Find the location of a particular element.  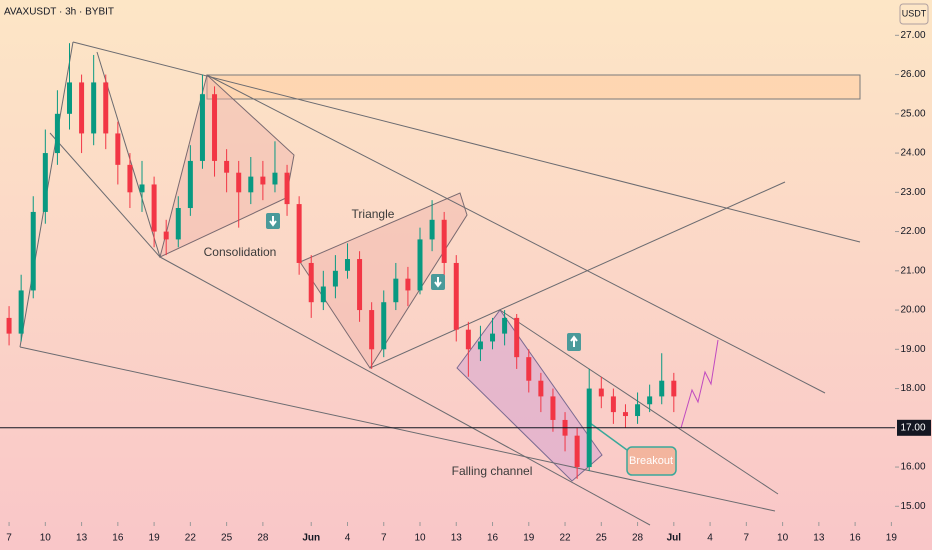

annotation: Consolidation is located at coordinates (240, 252).